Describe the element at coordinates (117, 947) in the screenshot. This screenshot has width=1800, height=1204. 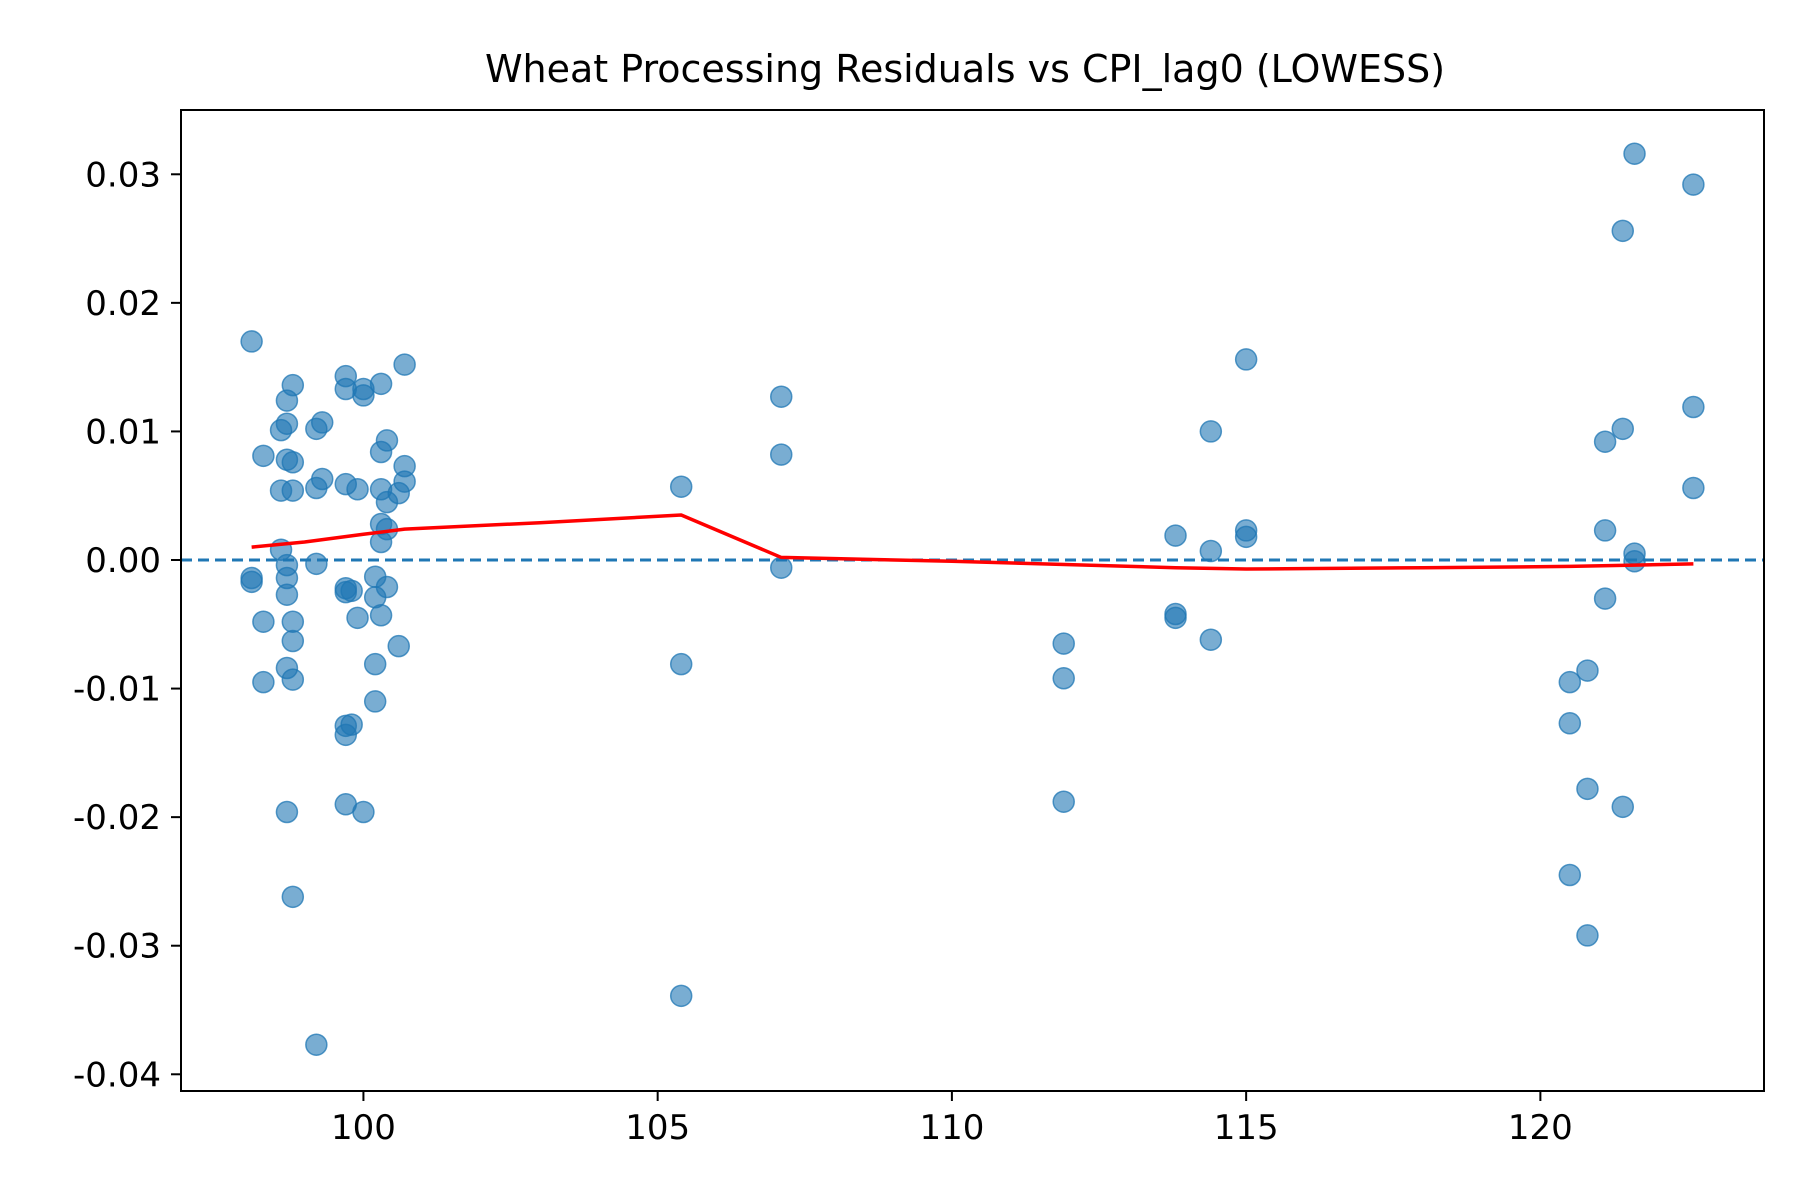
I see `y-tick-label-6: -0.03` at that location.